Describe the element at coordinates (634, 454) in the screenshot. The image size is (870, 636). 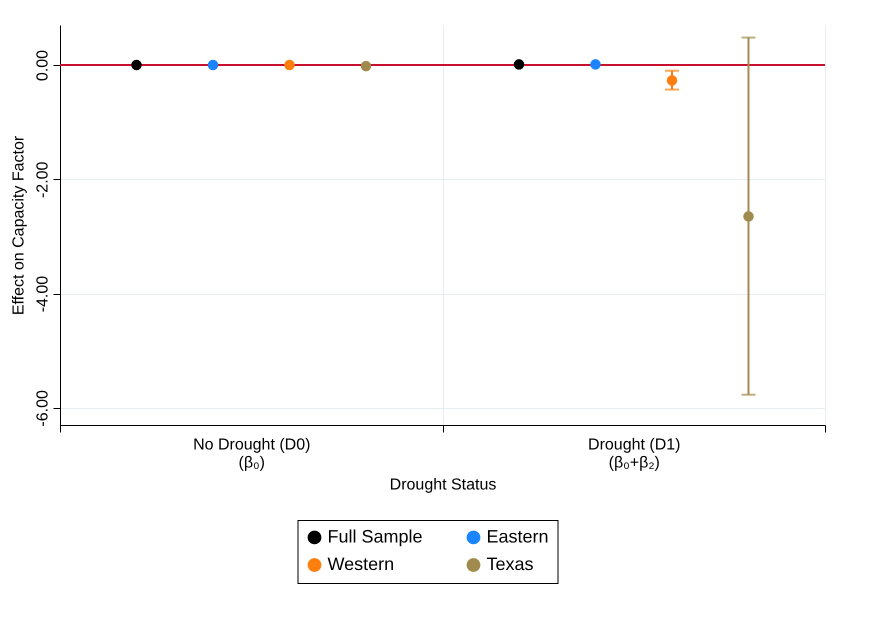
I see `x-tick-label: Drought (D1) (β₀+β₂)` at that location.